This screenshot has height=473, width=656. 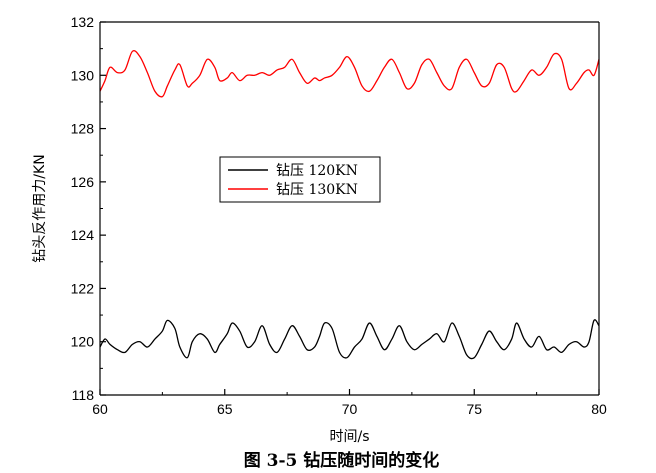 I want to click on legend-box, so click(x=300, y=179).